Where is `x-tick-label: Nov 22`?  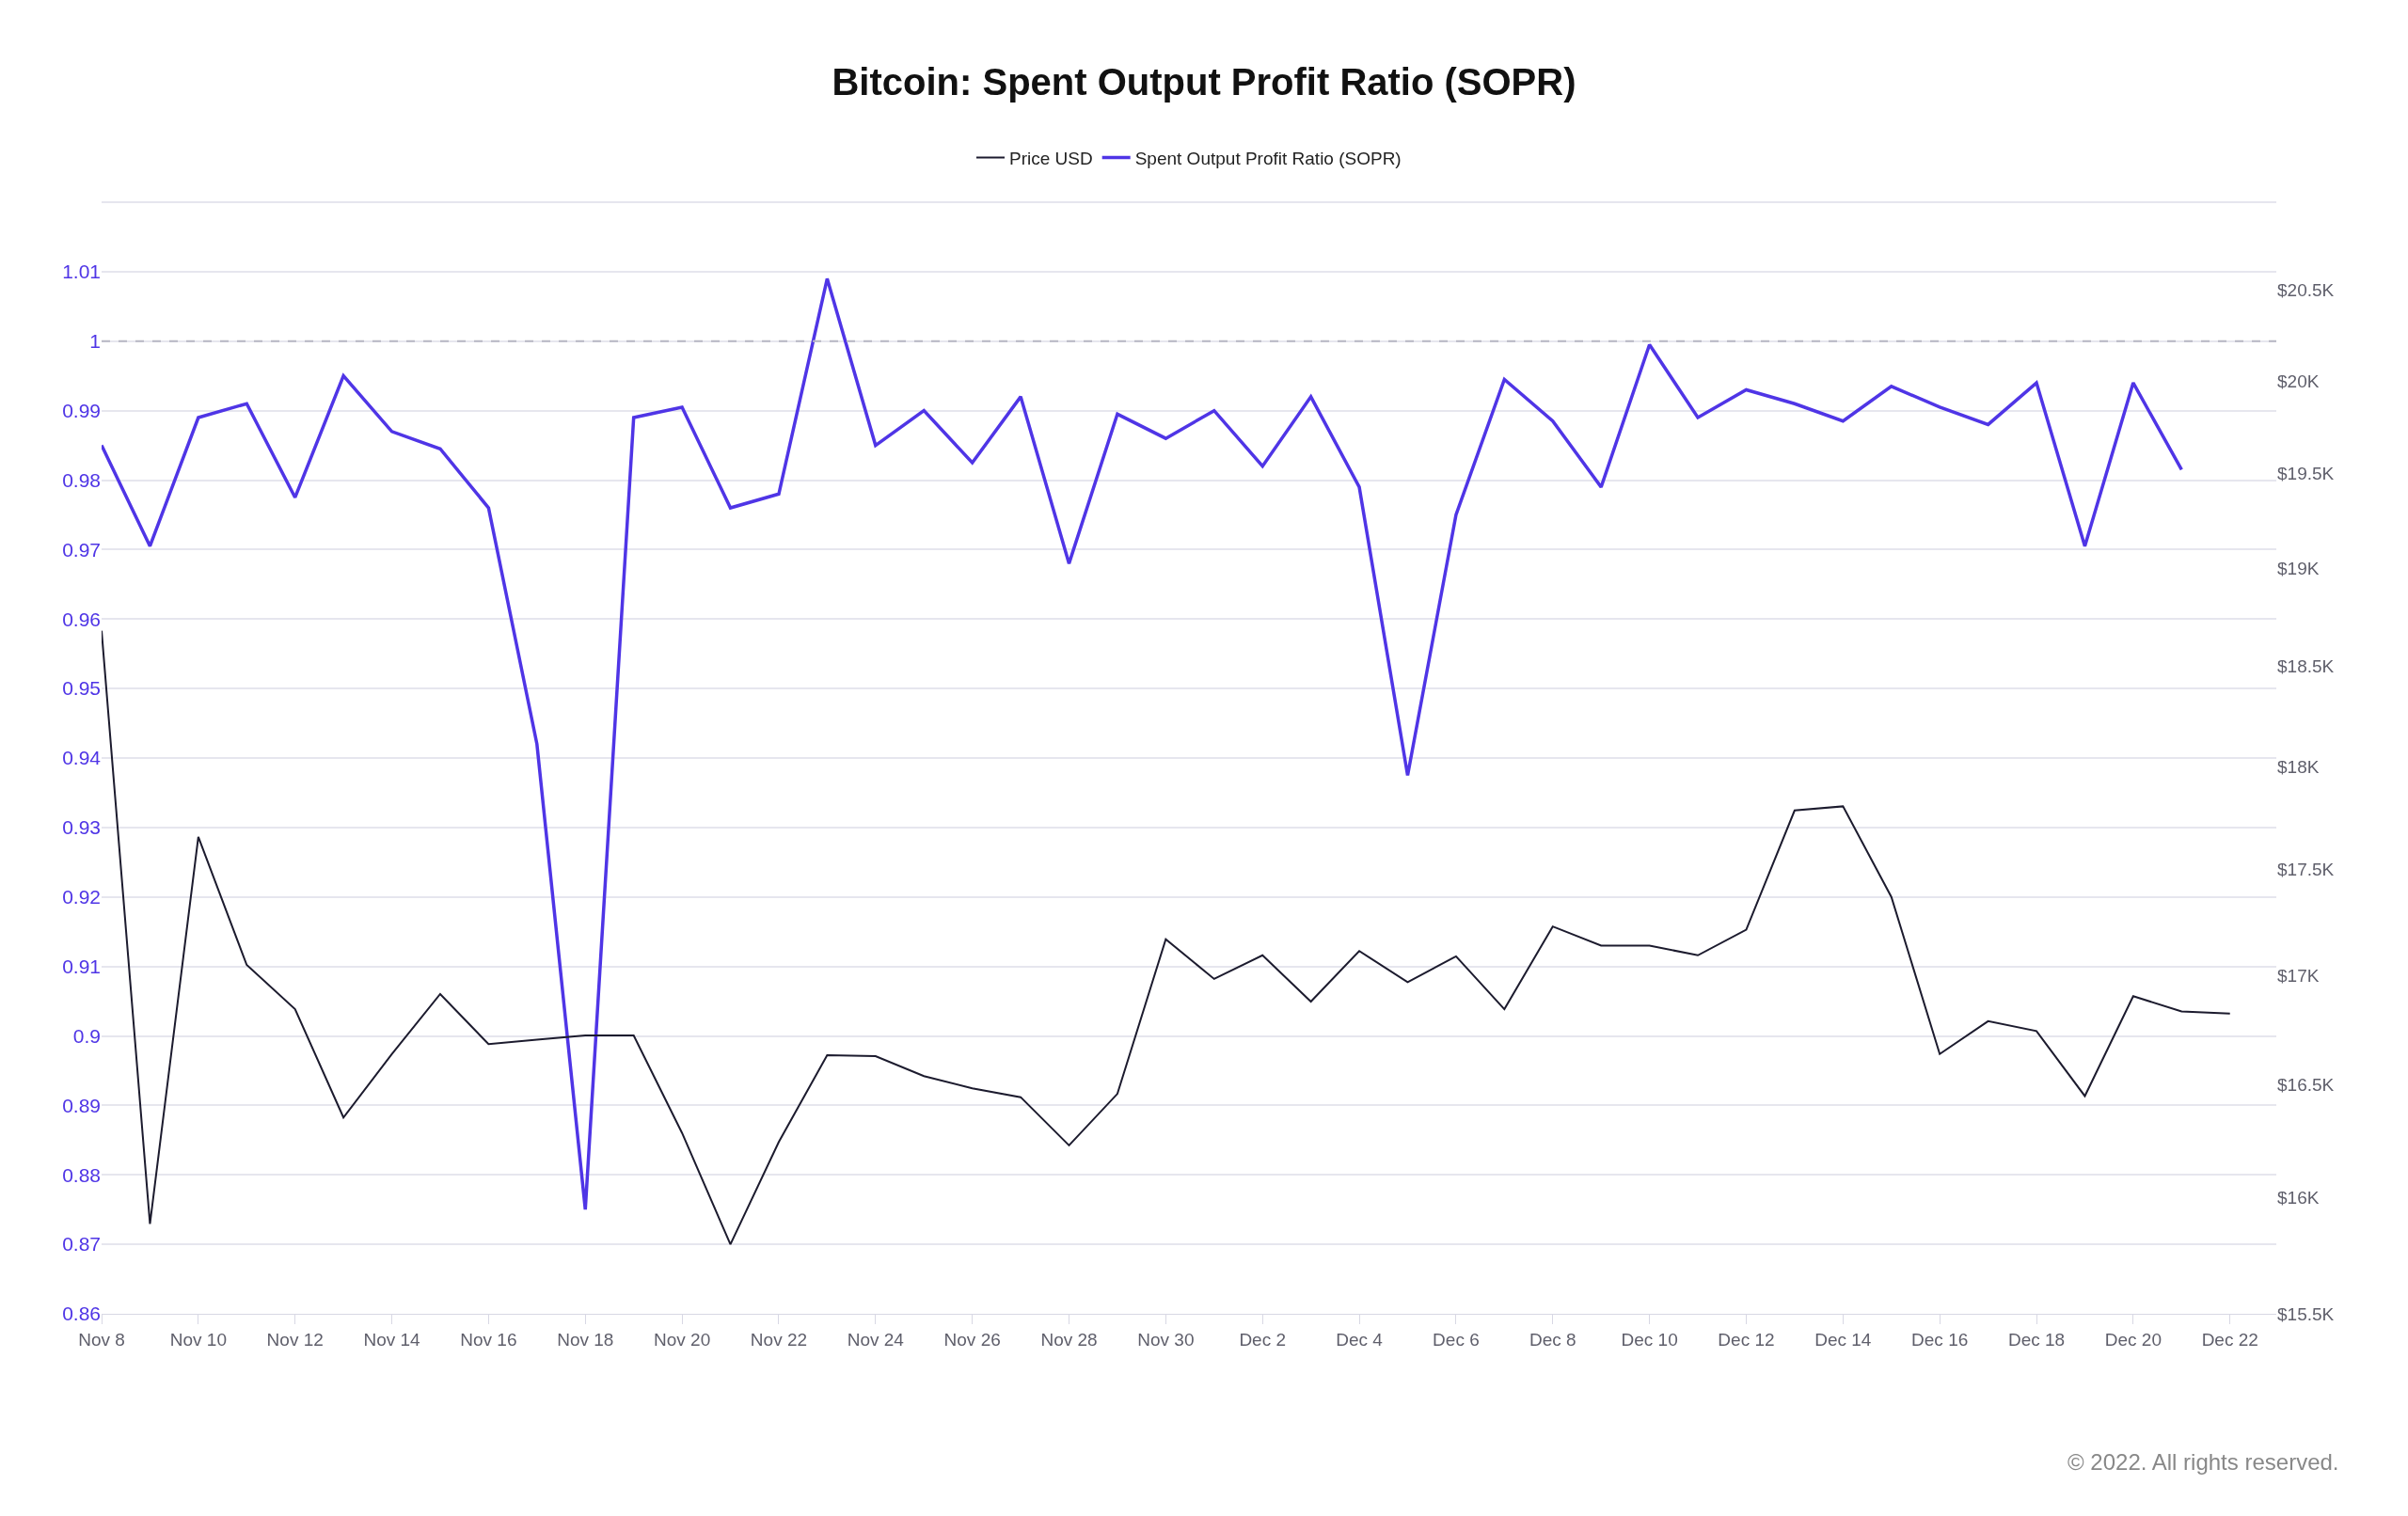
x-tick-label: Nov 22 is located at coordinates (779, 1339).